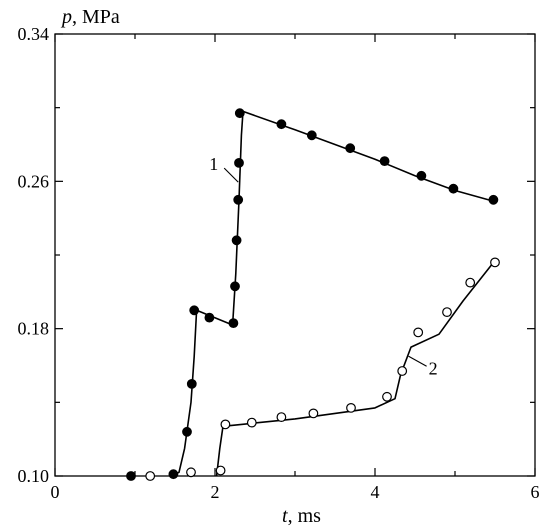 This screenshot has height=530, width=550. I want to click on x-axis-title: t, ms, so click(301, 516).